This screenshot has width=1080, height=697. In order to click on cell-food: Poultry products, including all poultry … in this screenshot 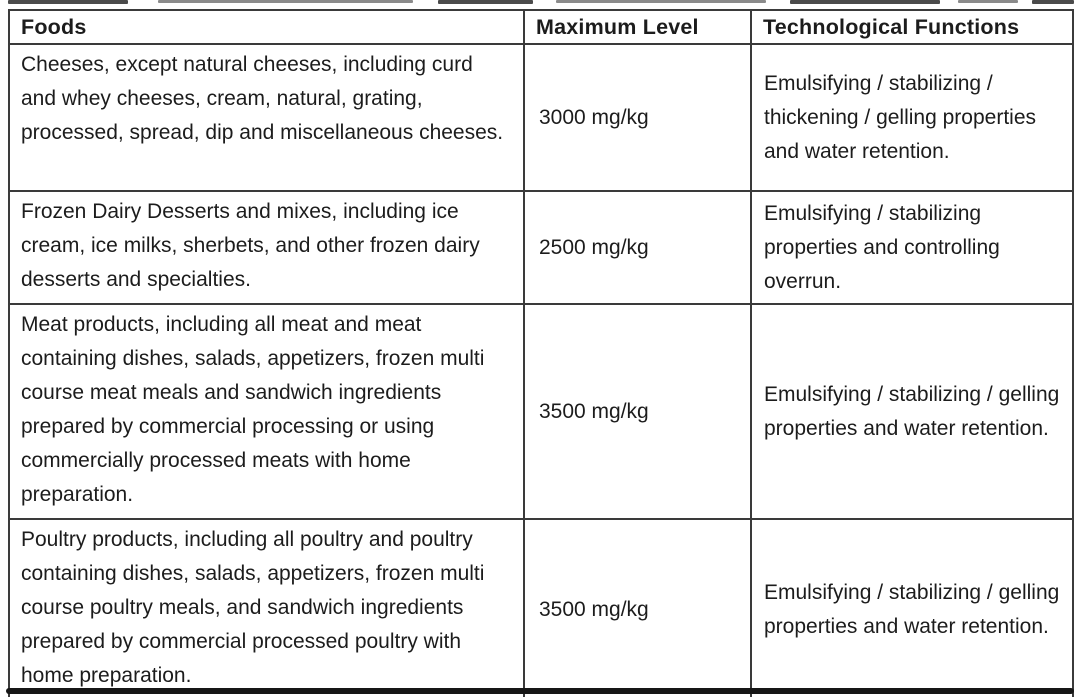, I will do `click(266, 607)`.